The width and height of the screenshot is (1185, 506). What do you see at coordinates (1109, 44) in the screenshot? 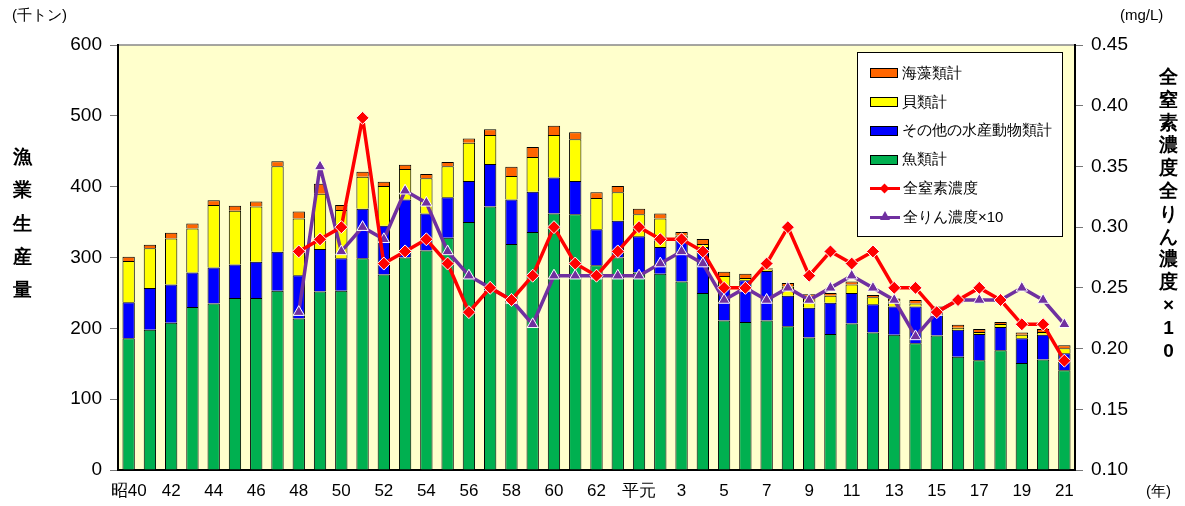
I see `y2-tick-label: 0.45` at bounding box center [1109, 44].